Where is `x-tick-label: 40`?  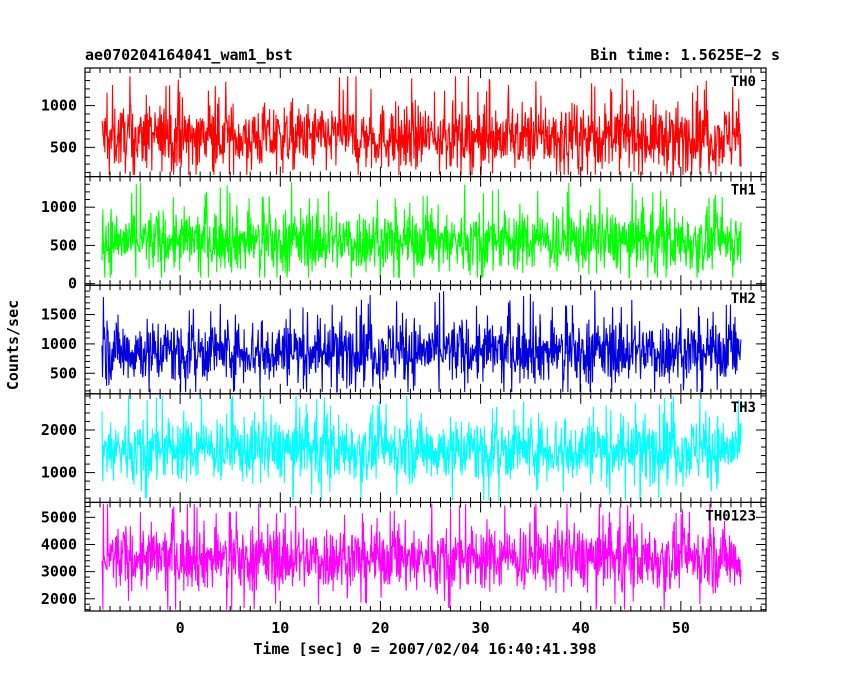
x-tick-label: 40 is located at coordinates (581, 628).